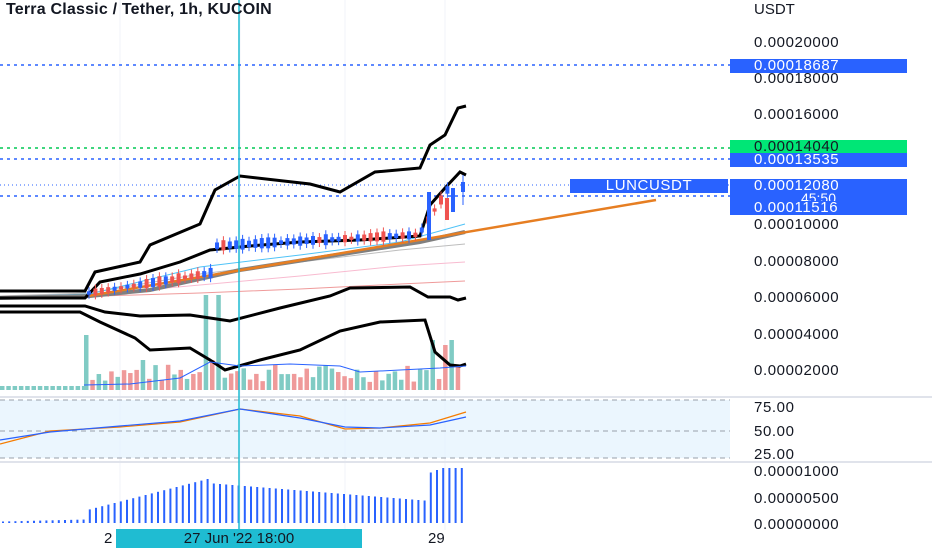  I want to click on low-price-label: 0.00011516, so click(818, 207).